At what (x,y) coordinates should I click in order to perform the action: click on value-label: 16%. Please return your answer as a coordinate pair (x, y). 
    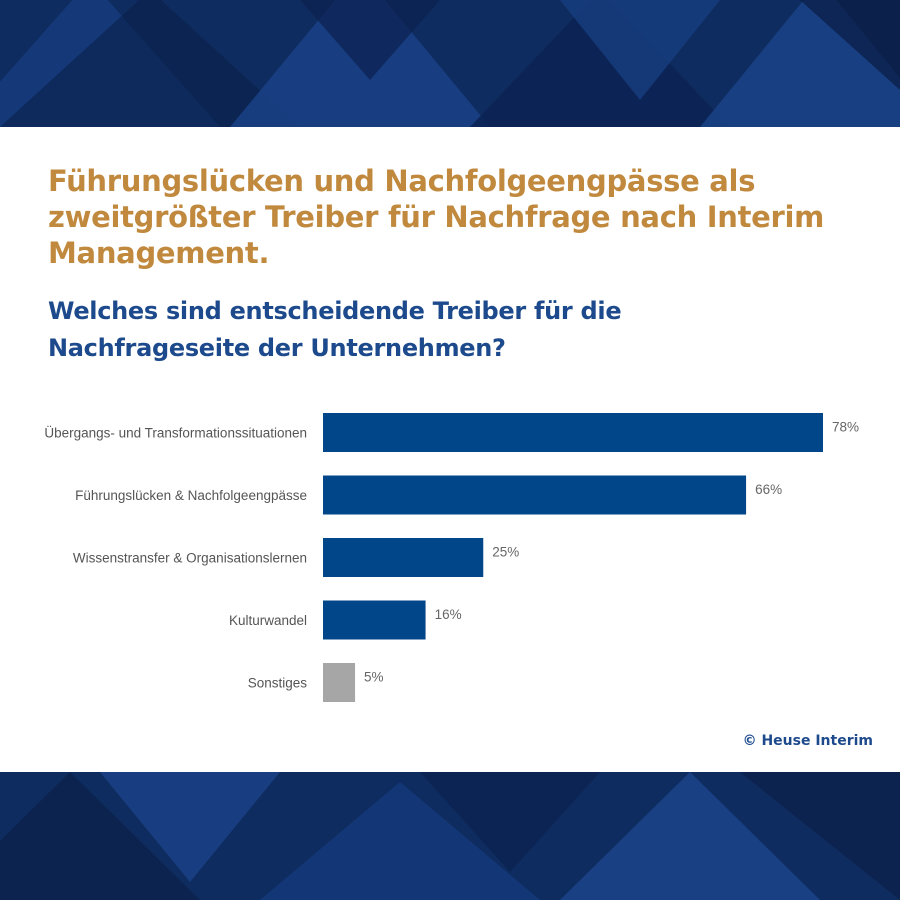
    Looking at the image, I should click on (448, 614).